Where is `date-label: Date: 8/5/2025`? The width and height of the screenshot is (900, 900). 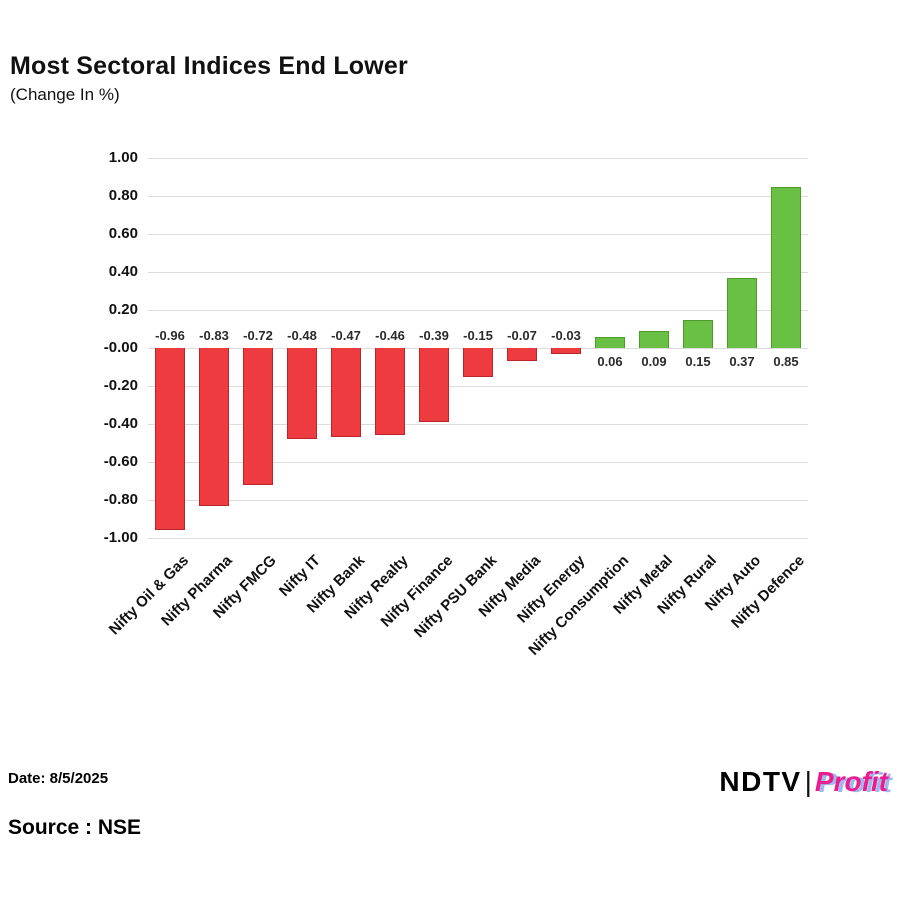
date-label: Date: 8/5/2025 is located at coordinates (58, 778).